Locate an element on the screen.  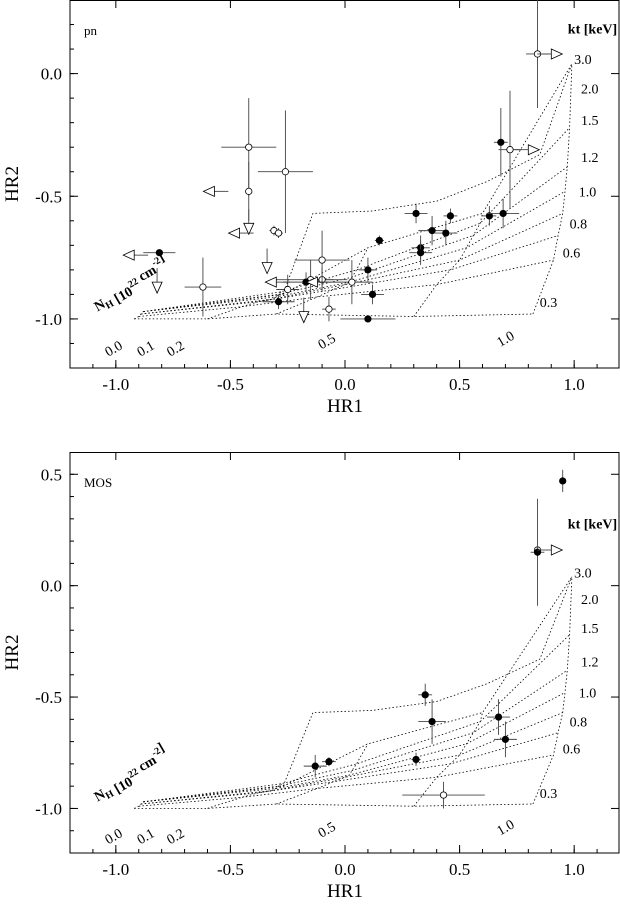
pn-nh-label: 0.5 is located at coordinates (327, 342).